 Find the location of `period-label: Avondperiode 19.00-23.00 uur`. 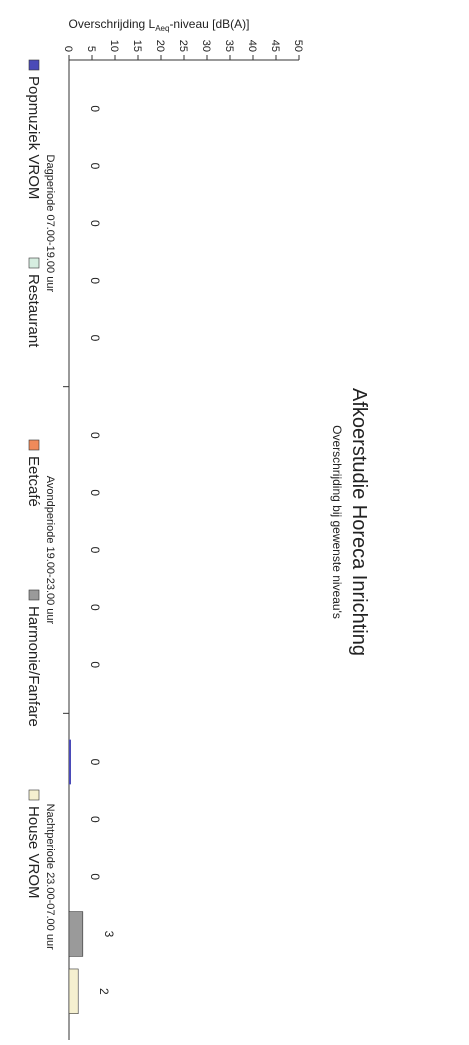

period-label: Avondperiode 19.00-23.00 uur is located at coordinates (50, 550).